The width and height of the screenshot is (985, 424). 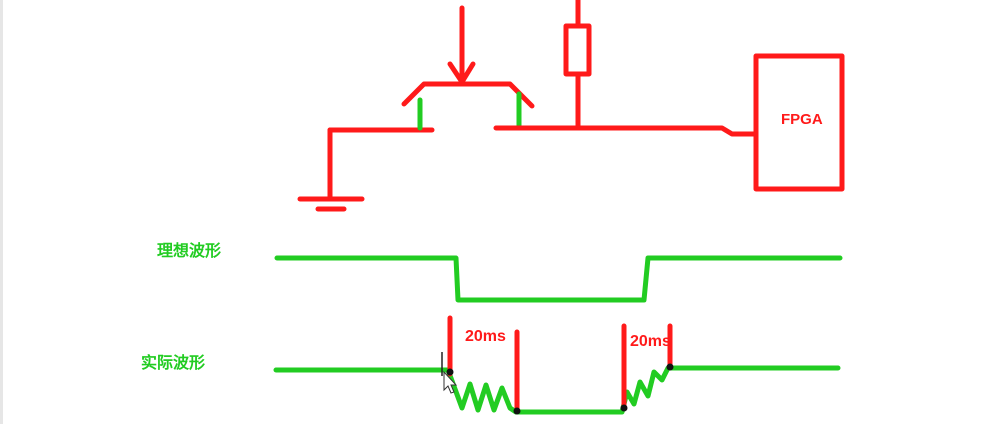 I want to click on actual-waveform-label: 实际波形, so click(x=173, y=362).